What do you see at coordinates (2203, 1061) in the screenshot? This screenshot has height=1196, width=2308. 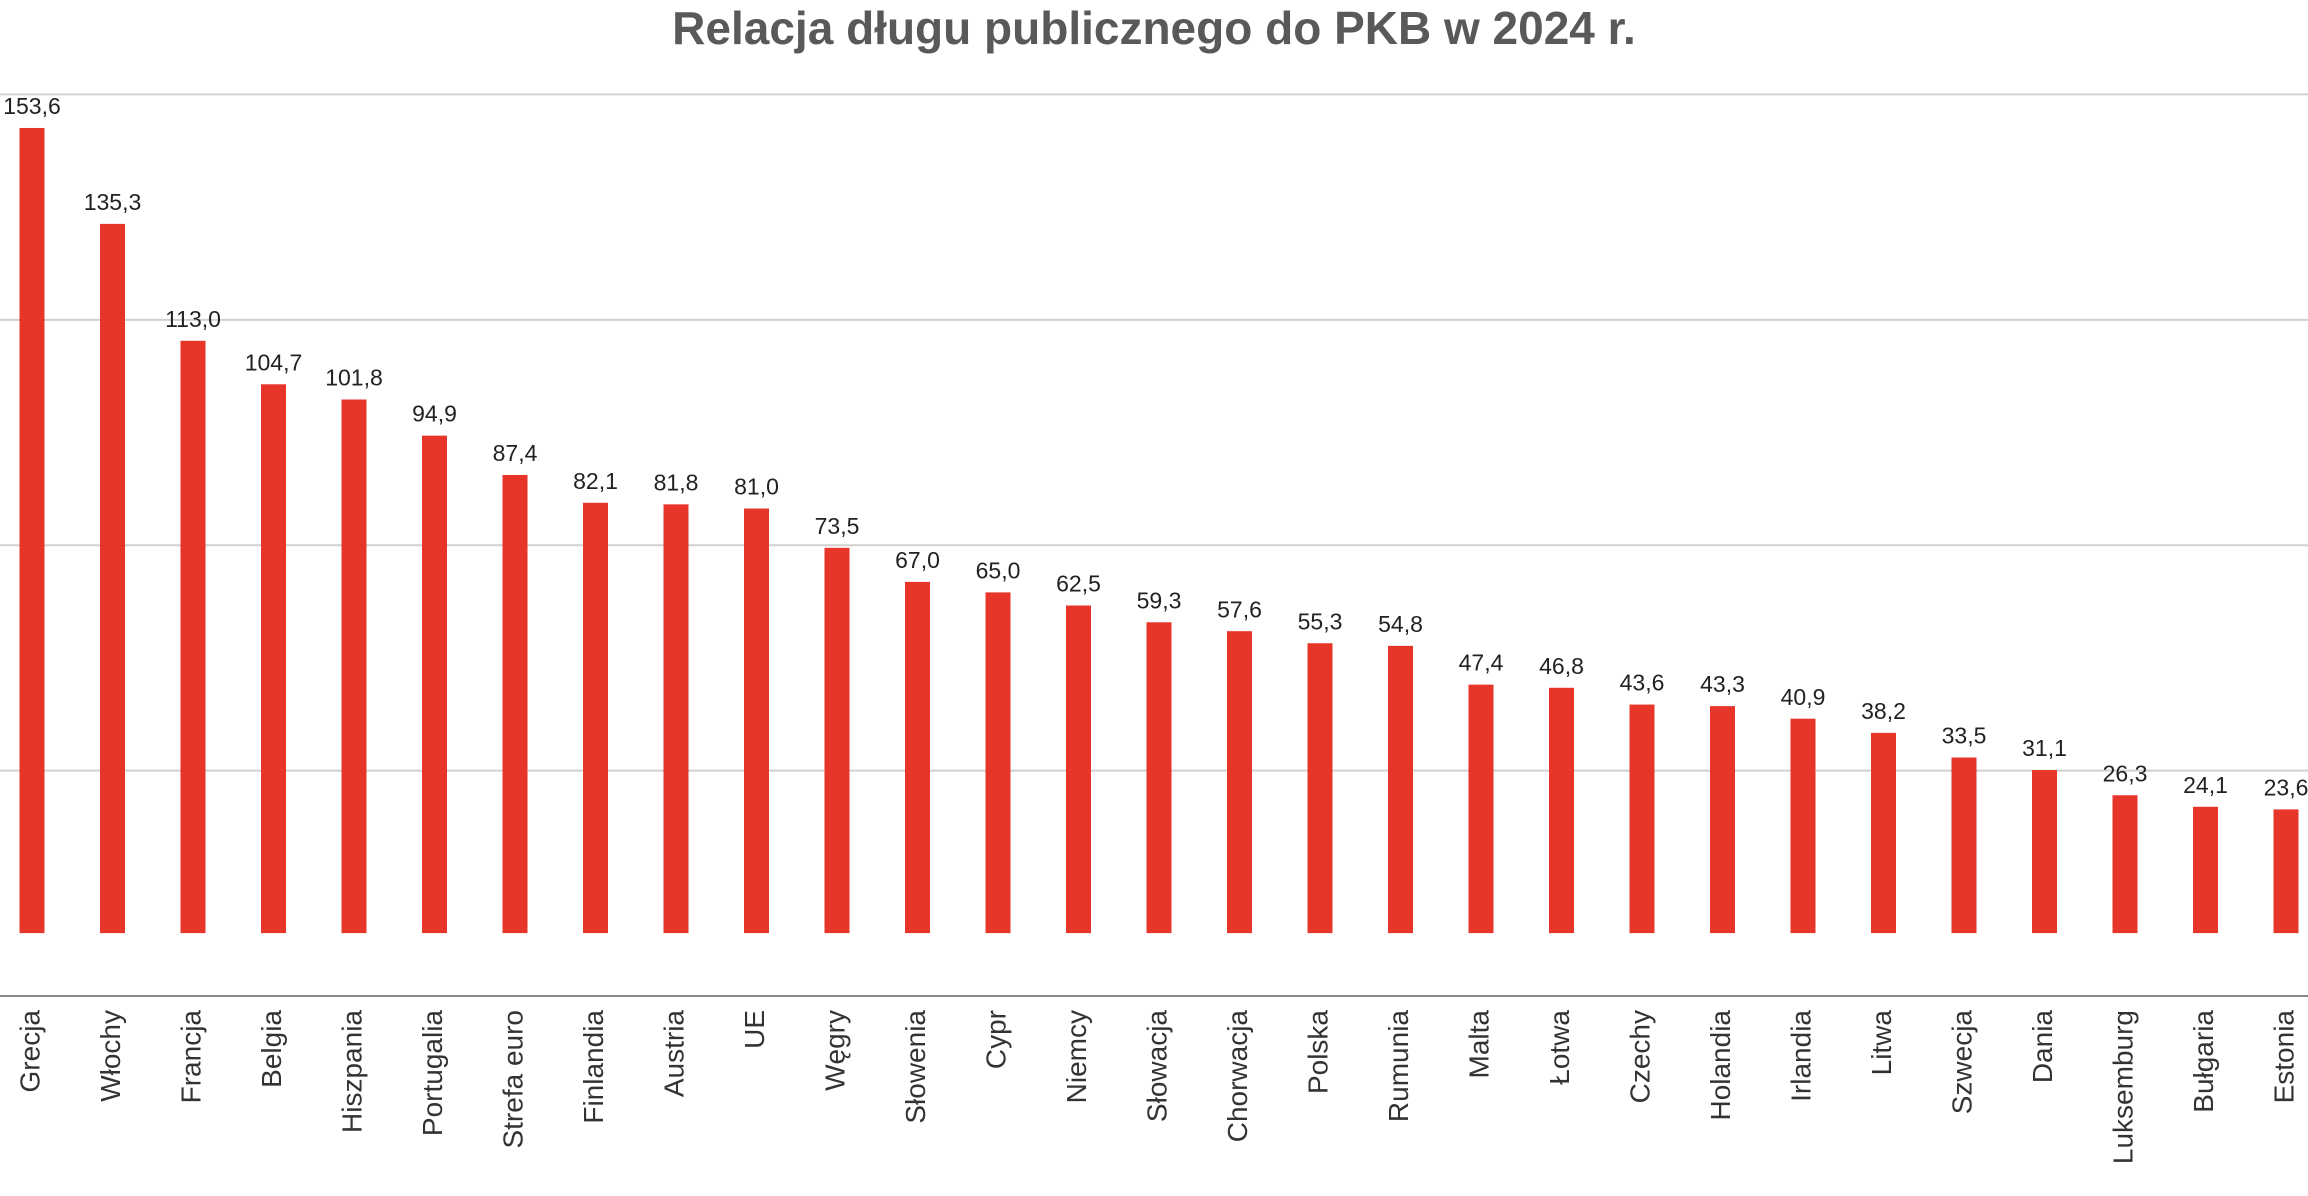 I see `x-tick-label: Bułgaria` at bounding box center [2203, 1061].